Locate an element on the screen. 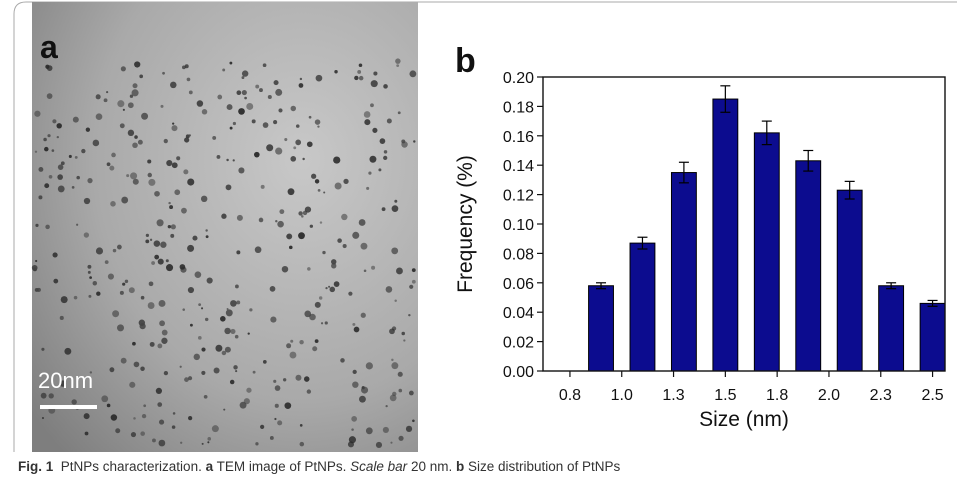 The height and width of the screenshot is (486, 957). x-tick-label: 2.5 is located at coordinates (932, 395).